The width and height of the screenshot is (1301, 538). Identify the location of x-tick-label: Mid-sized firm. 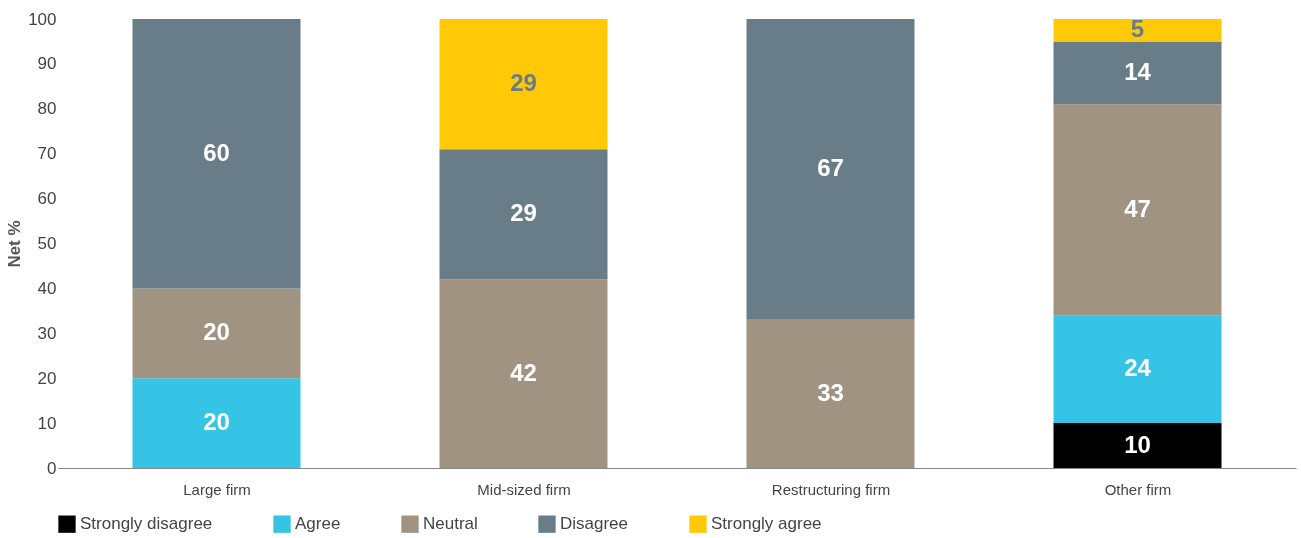
(524, 489).